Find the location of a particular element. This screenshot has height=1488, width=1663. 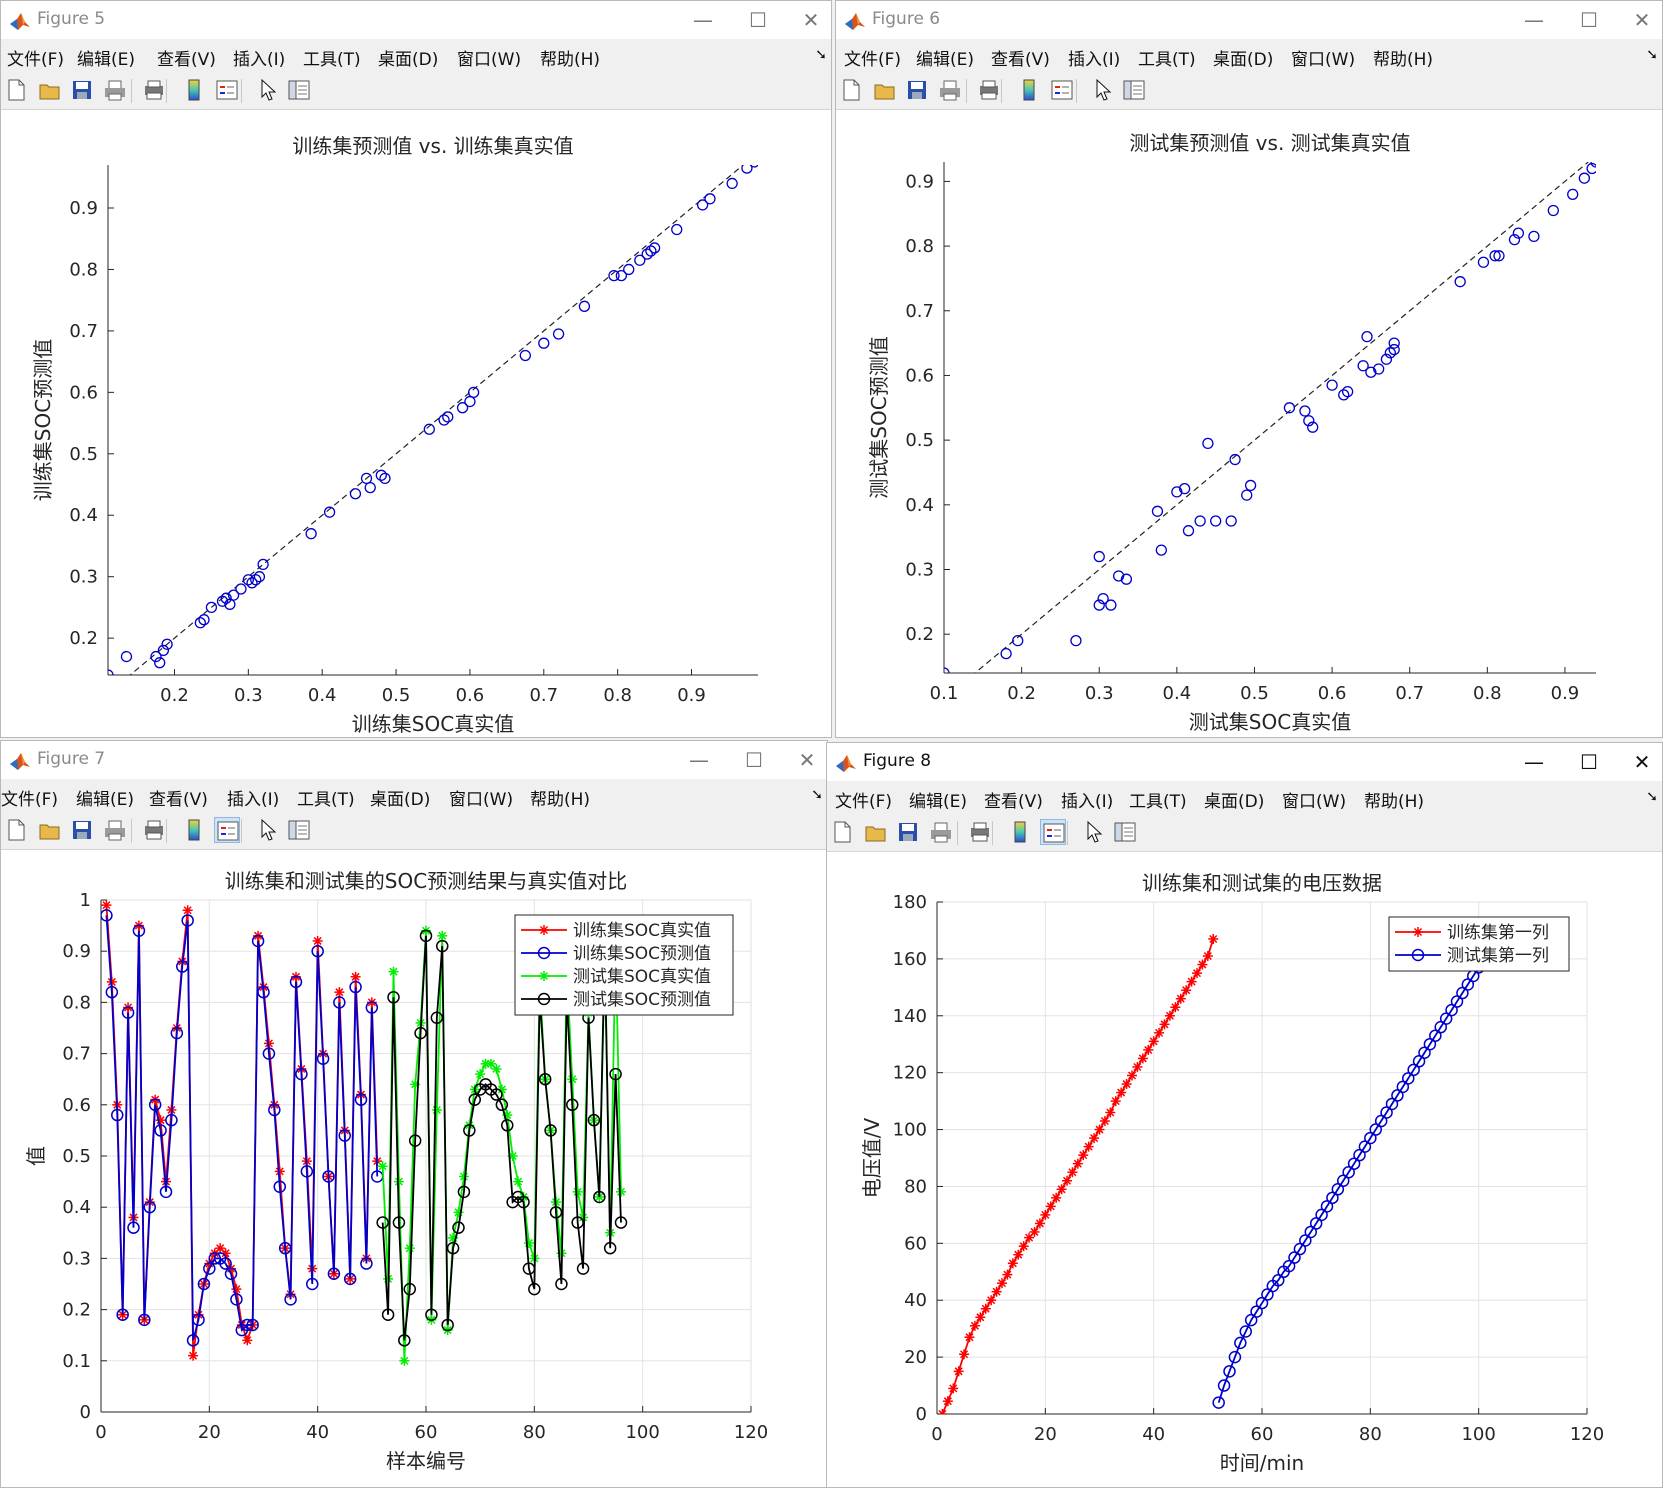

data-point is located at coordinates (647, 254).